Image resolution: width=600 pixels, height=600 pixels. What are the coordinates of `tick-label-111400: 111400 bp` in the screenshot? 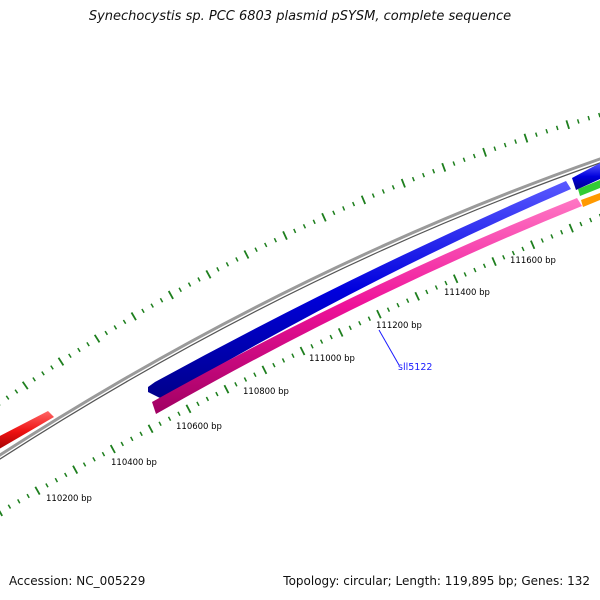 It's located at (467, 293).